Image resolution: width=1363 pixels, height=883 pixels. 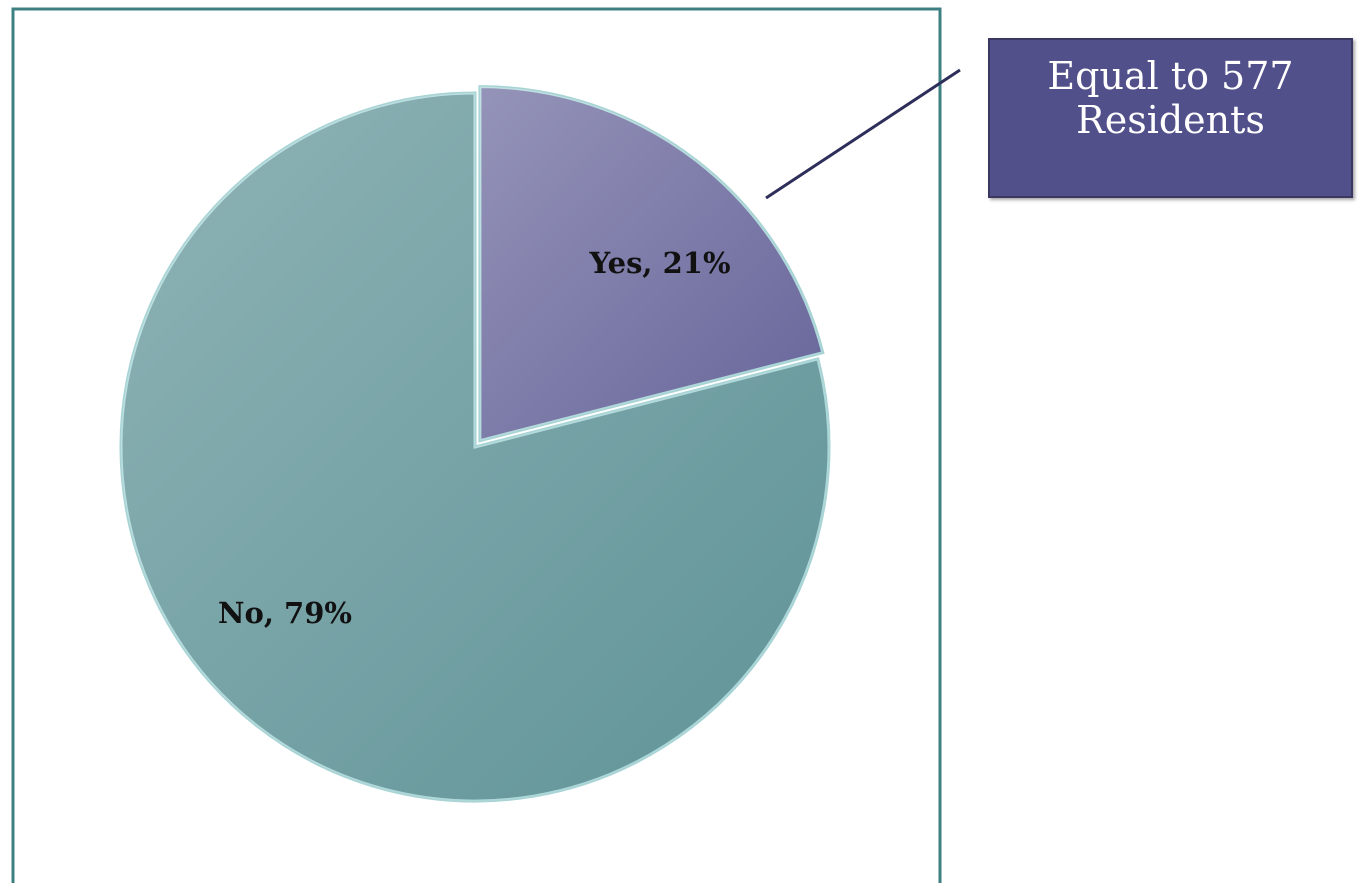 I want to click on data-label: Yes, 21%, so click(x=659, y=263).